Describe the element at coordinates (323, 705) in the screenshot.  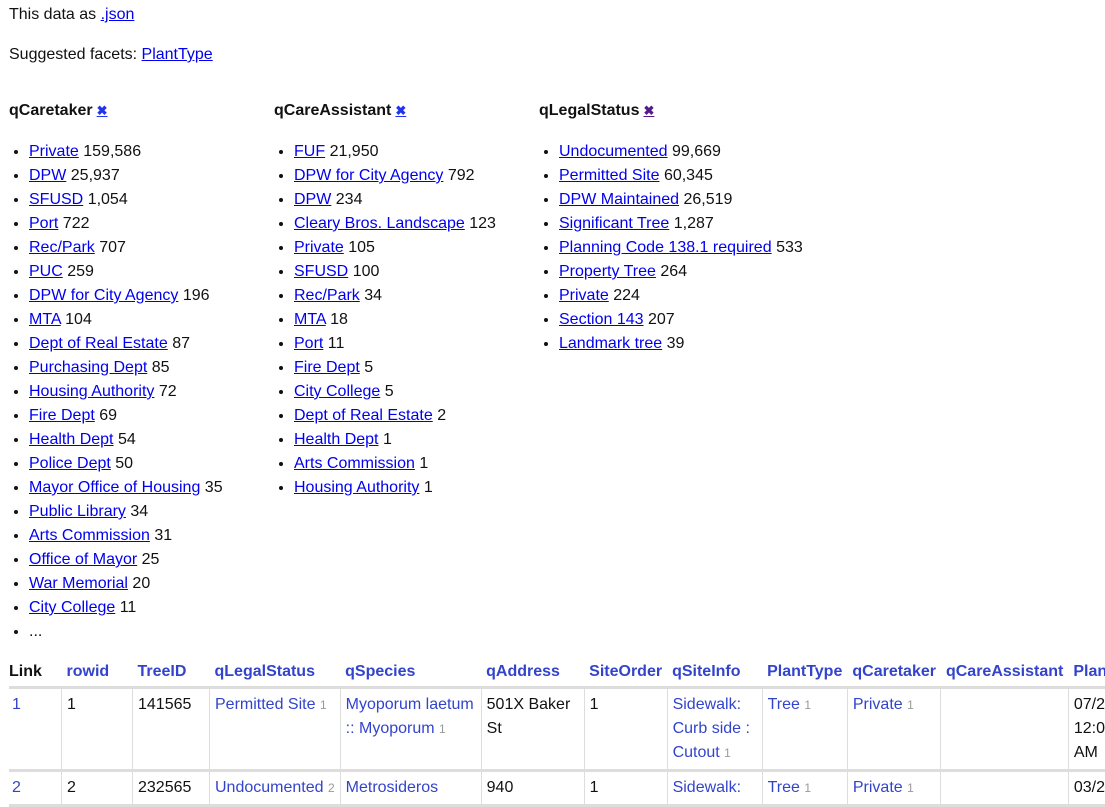
I see `count: 1` at that location.